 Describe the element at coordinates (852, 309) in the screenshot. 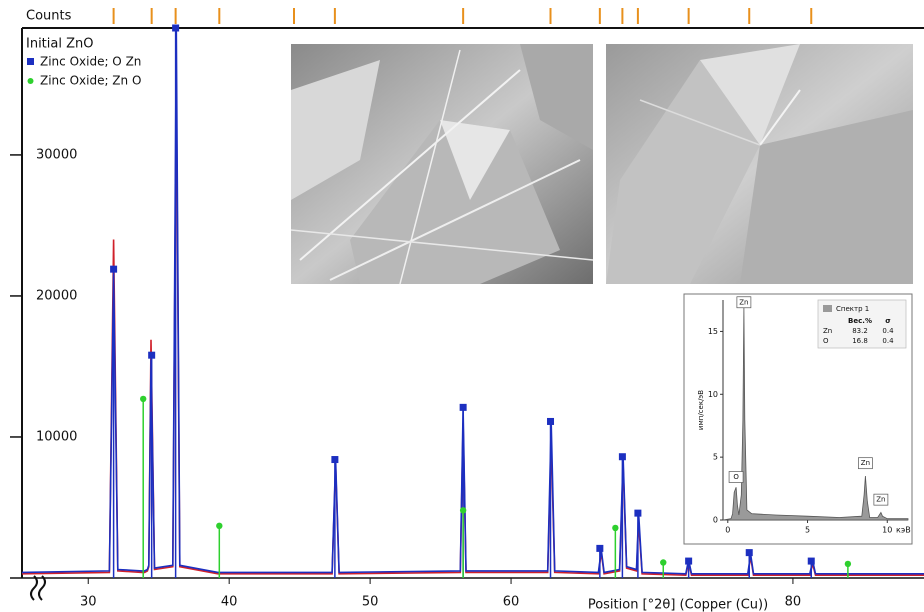

I see `legend-label: Спектр 1` at that location.